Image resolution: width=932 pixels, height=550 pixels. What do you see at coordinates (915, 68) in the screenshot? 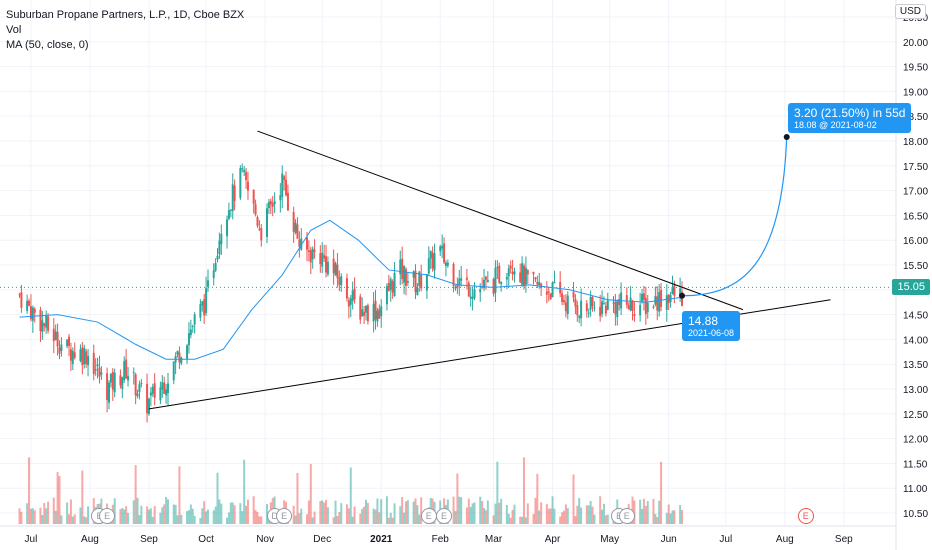
I see `price-tick-label: 19.50` at bounding box center [915, 68].